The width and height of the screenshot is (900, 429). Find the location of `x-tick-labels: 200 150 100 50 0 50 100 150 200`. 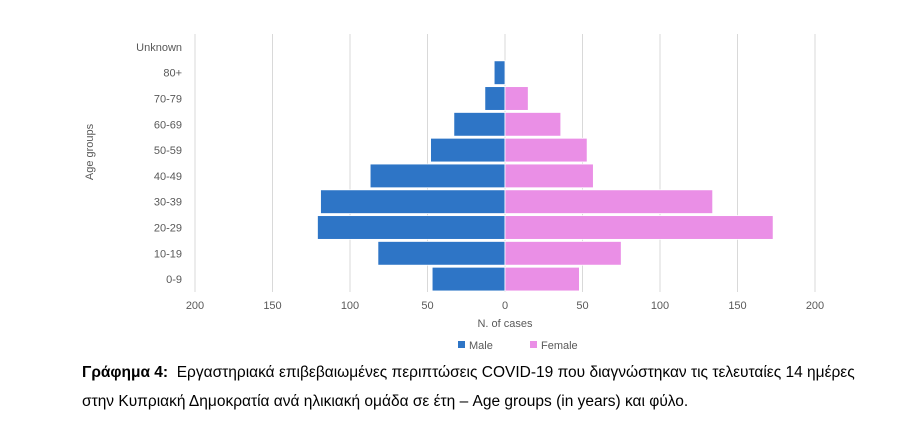

x-tick-labels: 200 150 100 50 0 50 100 150 200 is located at coordinates (505, 306).